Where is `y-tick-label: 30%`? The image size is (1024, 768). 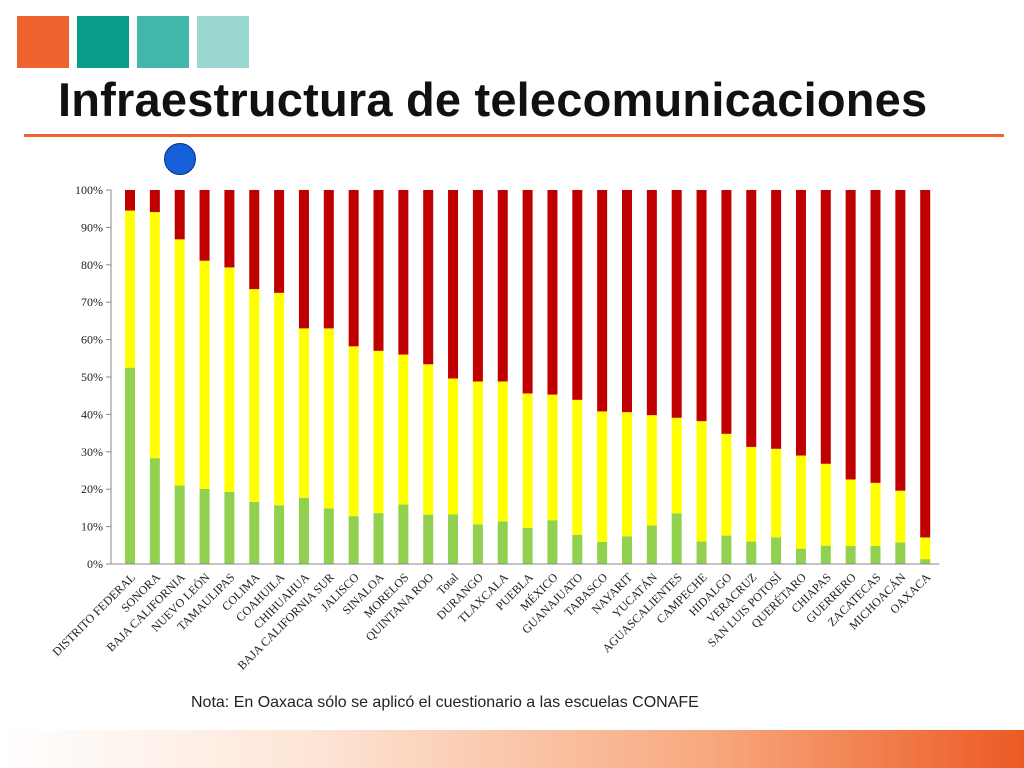
y-tick-label: 30% is located at coordinates (92, 452).